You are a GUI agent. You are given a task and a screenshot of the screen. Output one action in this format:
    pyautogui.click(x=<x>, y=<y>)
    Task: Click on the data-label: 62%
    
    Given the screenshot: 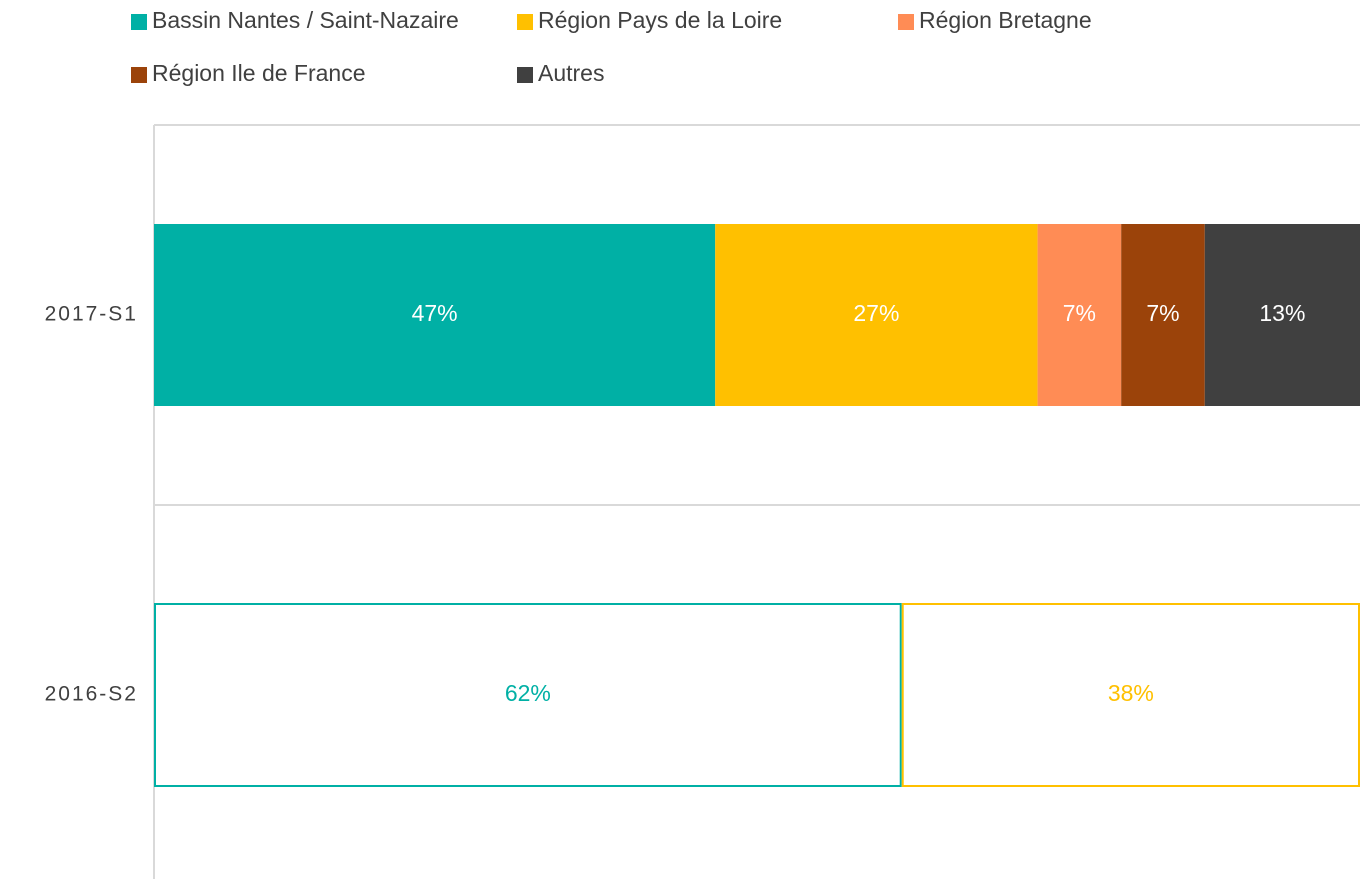 What is the action you would take?
    pyautogui.click(x=528, y=693)
    